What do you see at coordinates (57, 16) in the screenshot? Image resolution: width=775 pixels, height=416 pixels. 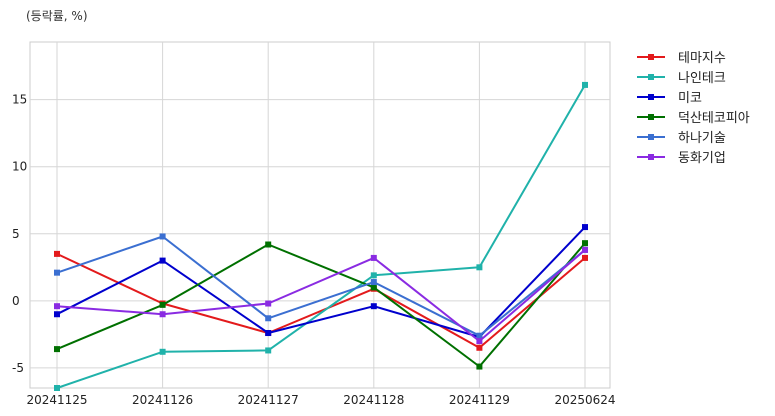 I see `unit-label: (등락률, %)` at bounding box center [57, 16].